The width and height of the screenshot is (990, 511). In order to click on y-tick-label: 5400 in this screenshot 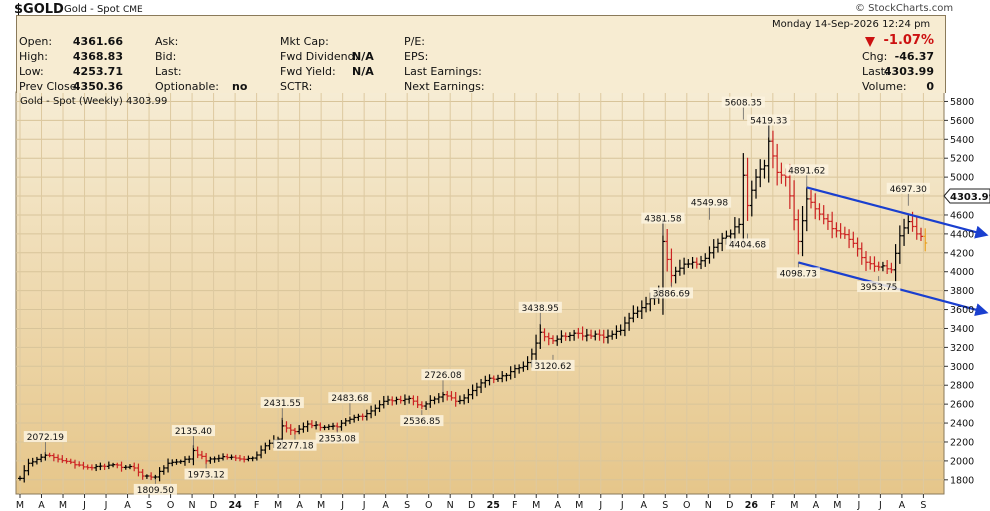, I will do `click(962, 140)`.